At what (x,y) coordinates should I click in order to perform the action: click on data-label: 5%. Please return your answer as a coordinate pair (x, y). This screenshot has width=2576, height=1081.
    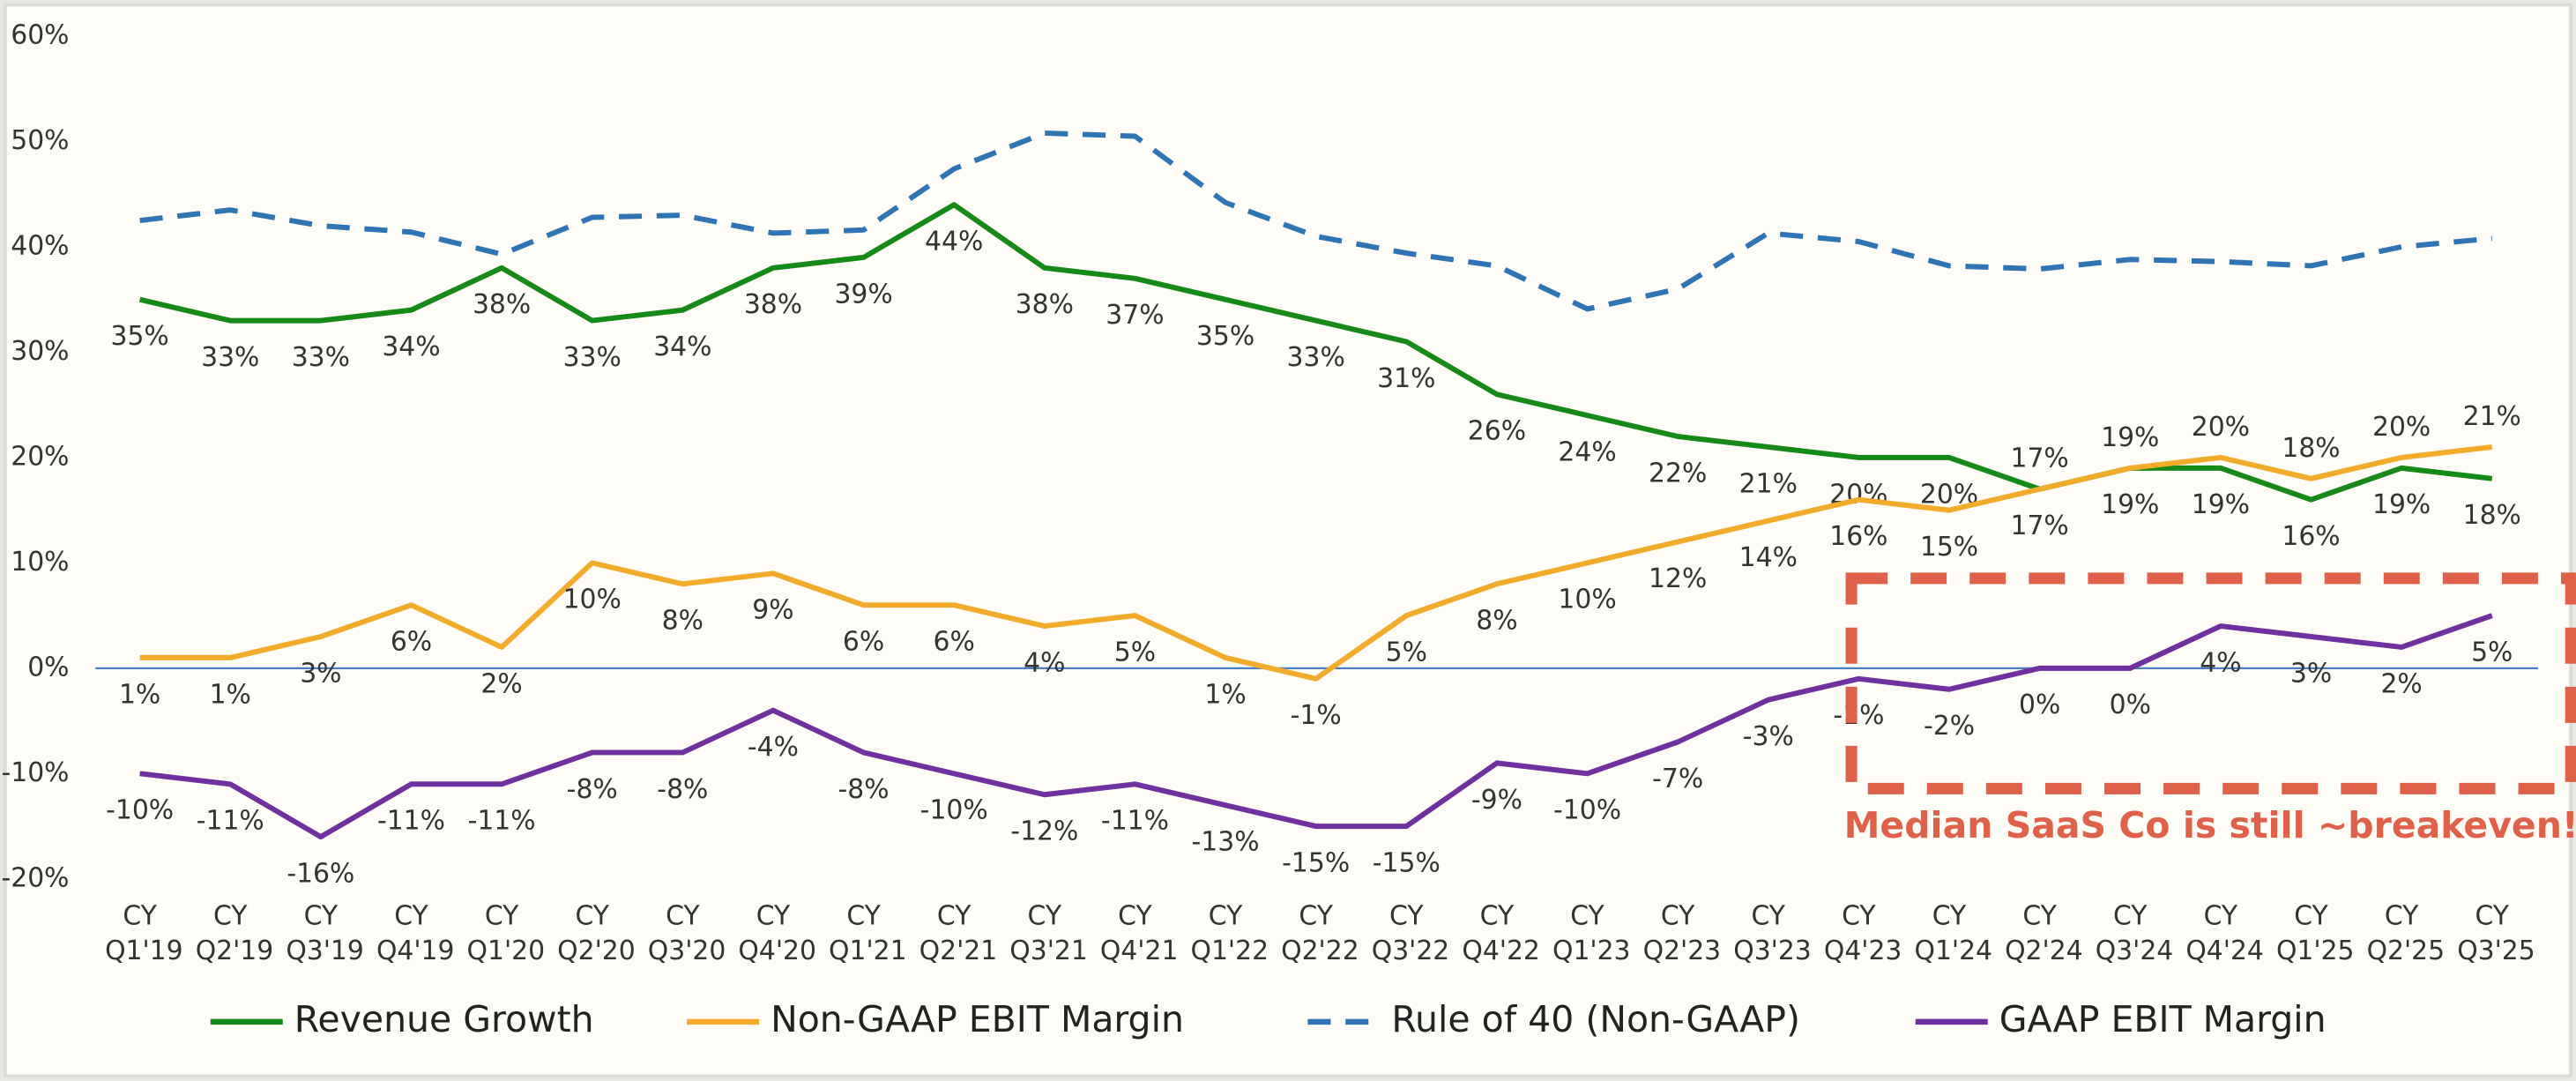
    Looking at the image, I should click on (1407, 652).